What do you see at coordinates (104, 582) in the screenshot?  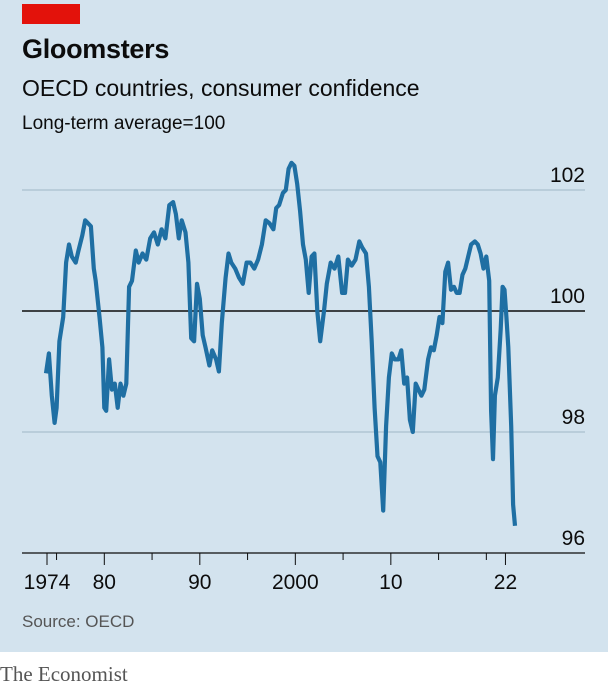 I see `x-tick-label: 80` at bounding box center [104, 582].